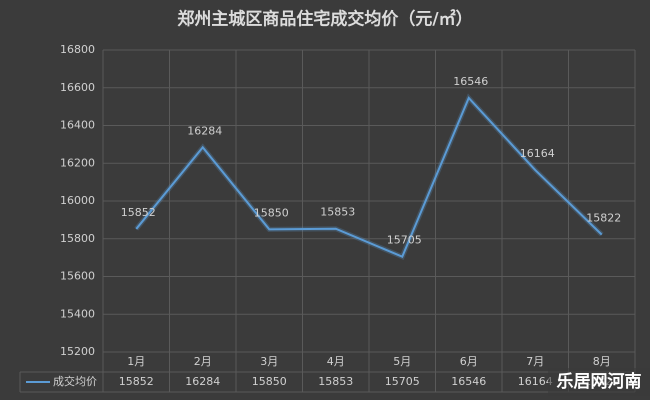 The width and height of the screenshot is (650, 400). Describe the element at coordinates (77, 49) in the screenshot. I see `y-tick-label: 16800` at that location.